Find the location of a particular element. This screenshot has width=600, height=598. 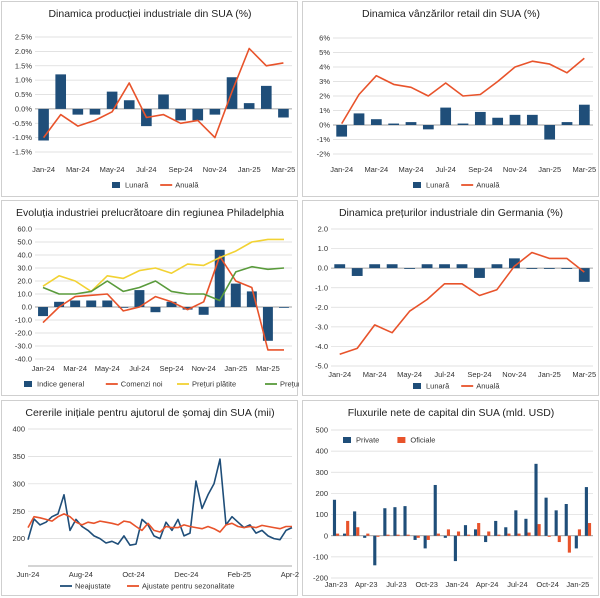

y-tick-label: 250 is located at coordinates (18, 511).